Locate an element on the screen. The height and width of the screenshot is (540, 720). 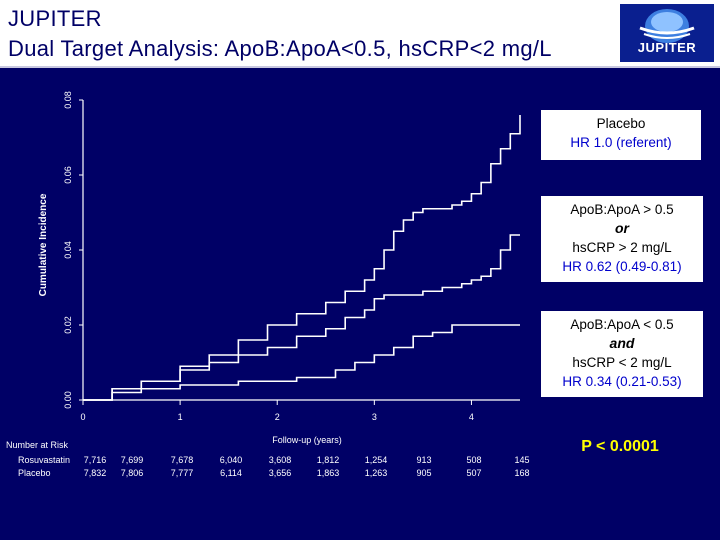
legend-label: hsCRP > 2 mg/L is located at coordinates (622, 247).